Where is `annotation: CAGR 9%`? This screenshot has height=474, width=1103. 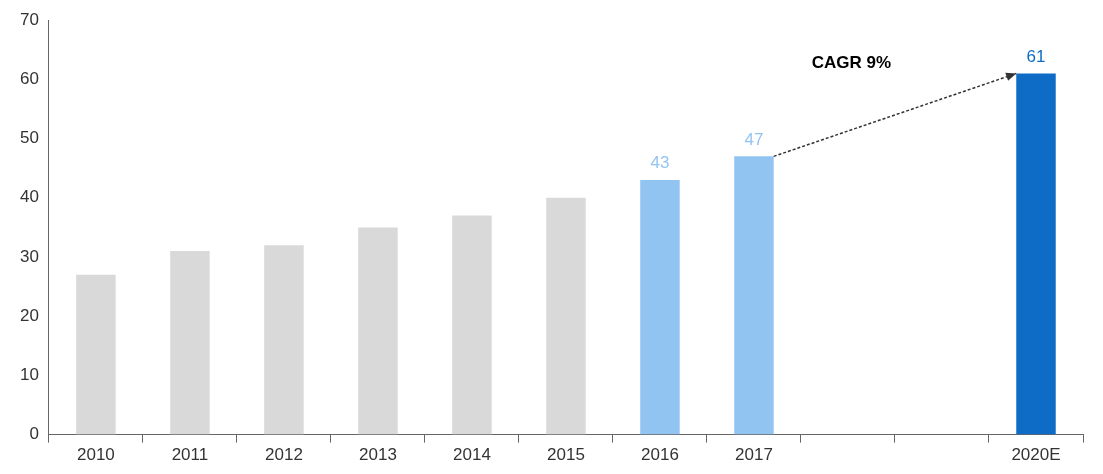 annotation: CAGR 9% is located at coordinates (851, 62).